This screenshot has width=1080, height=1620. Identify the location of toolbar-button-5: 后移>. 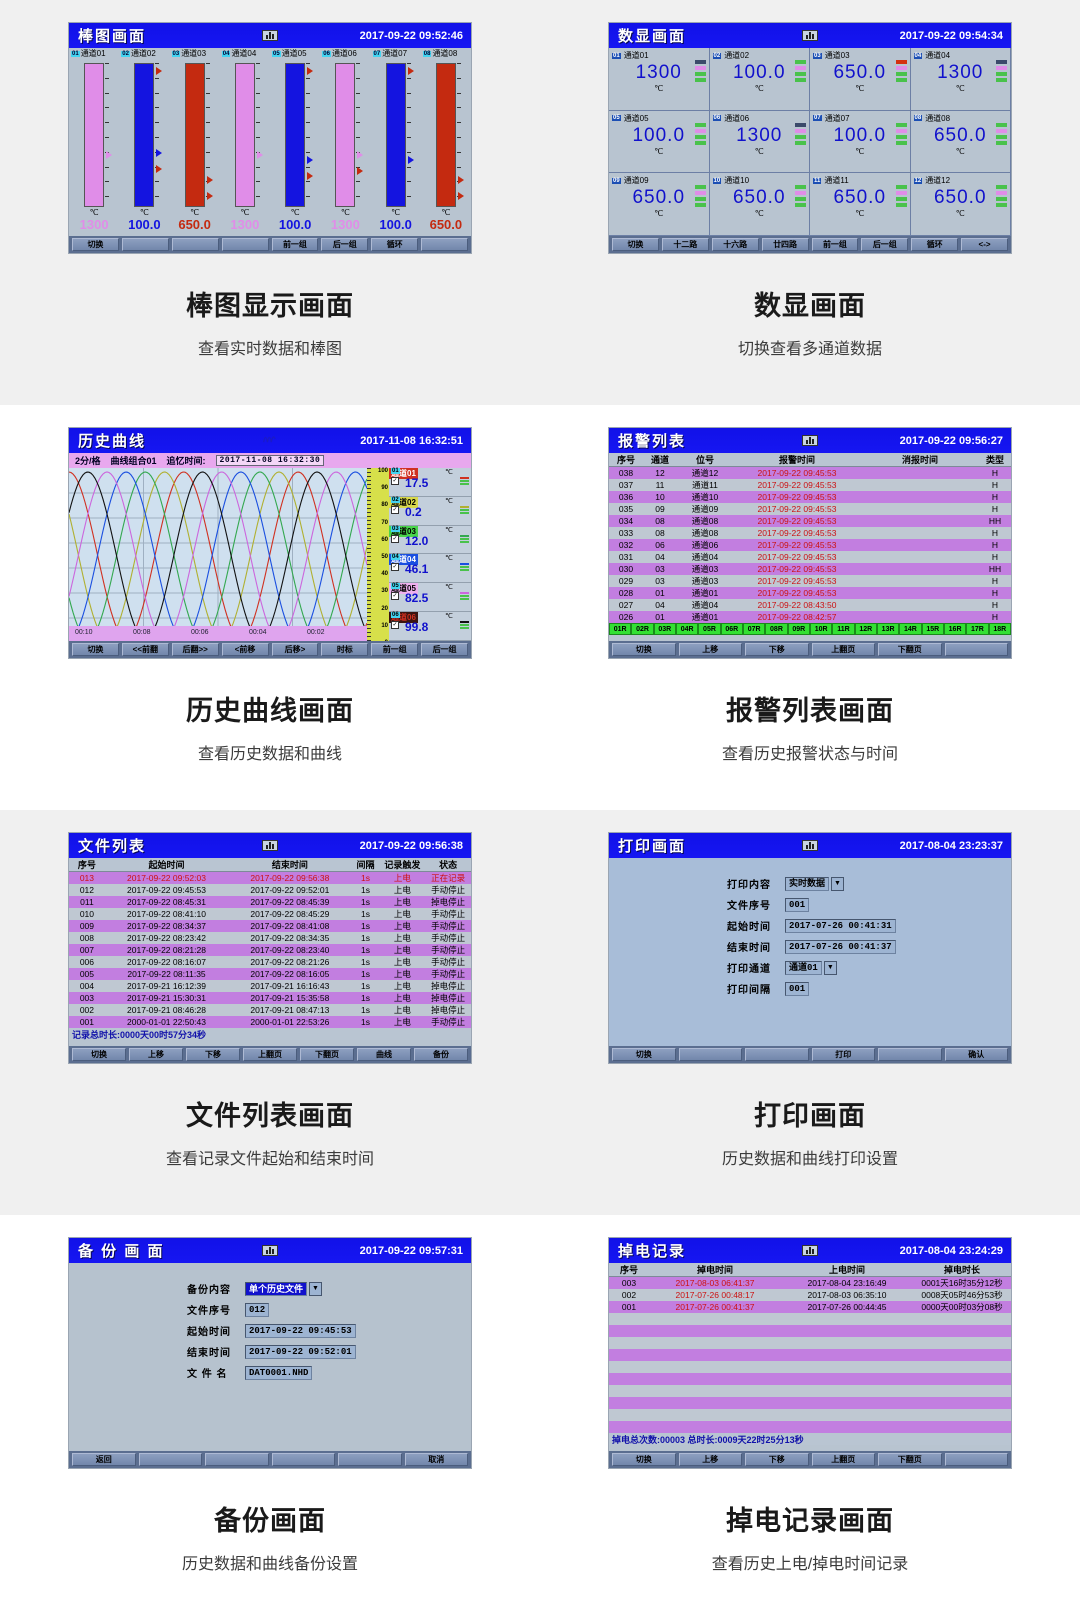
(295, 649).